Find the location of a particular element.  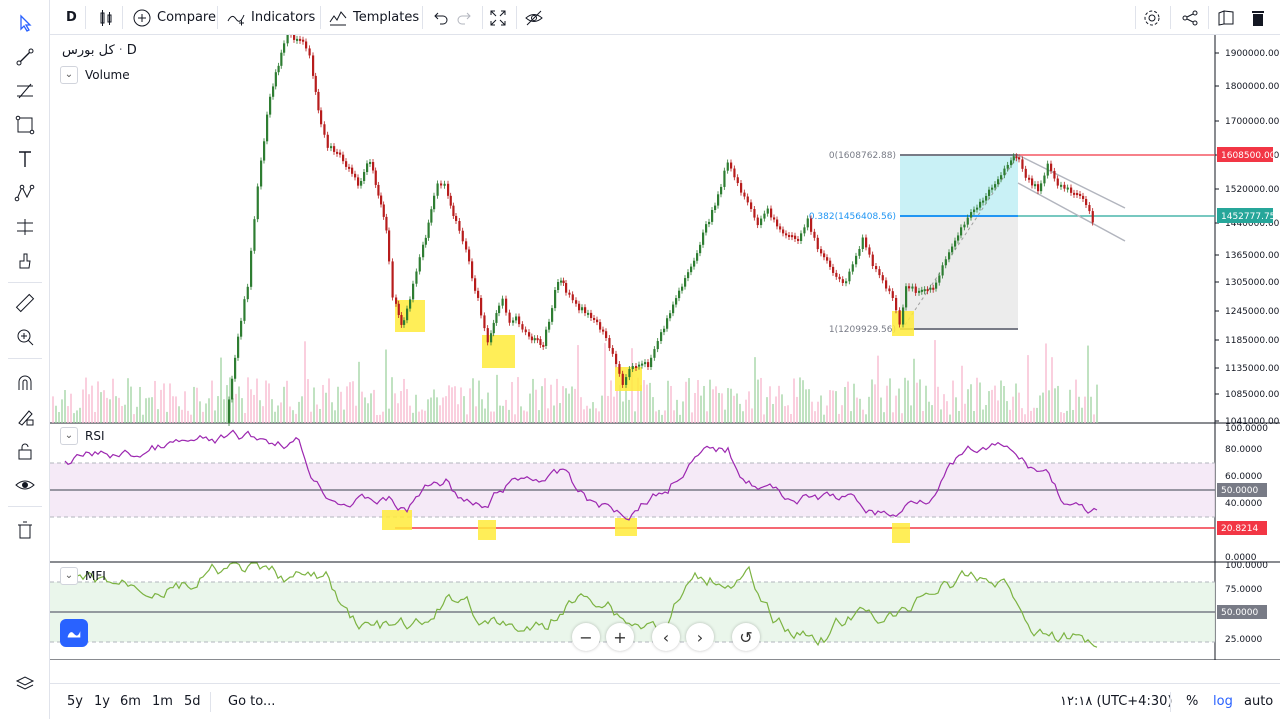

snapshot-icon is located at coordinates (1226, 17).